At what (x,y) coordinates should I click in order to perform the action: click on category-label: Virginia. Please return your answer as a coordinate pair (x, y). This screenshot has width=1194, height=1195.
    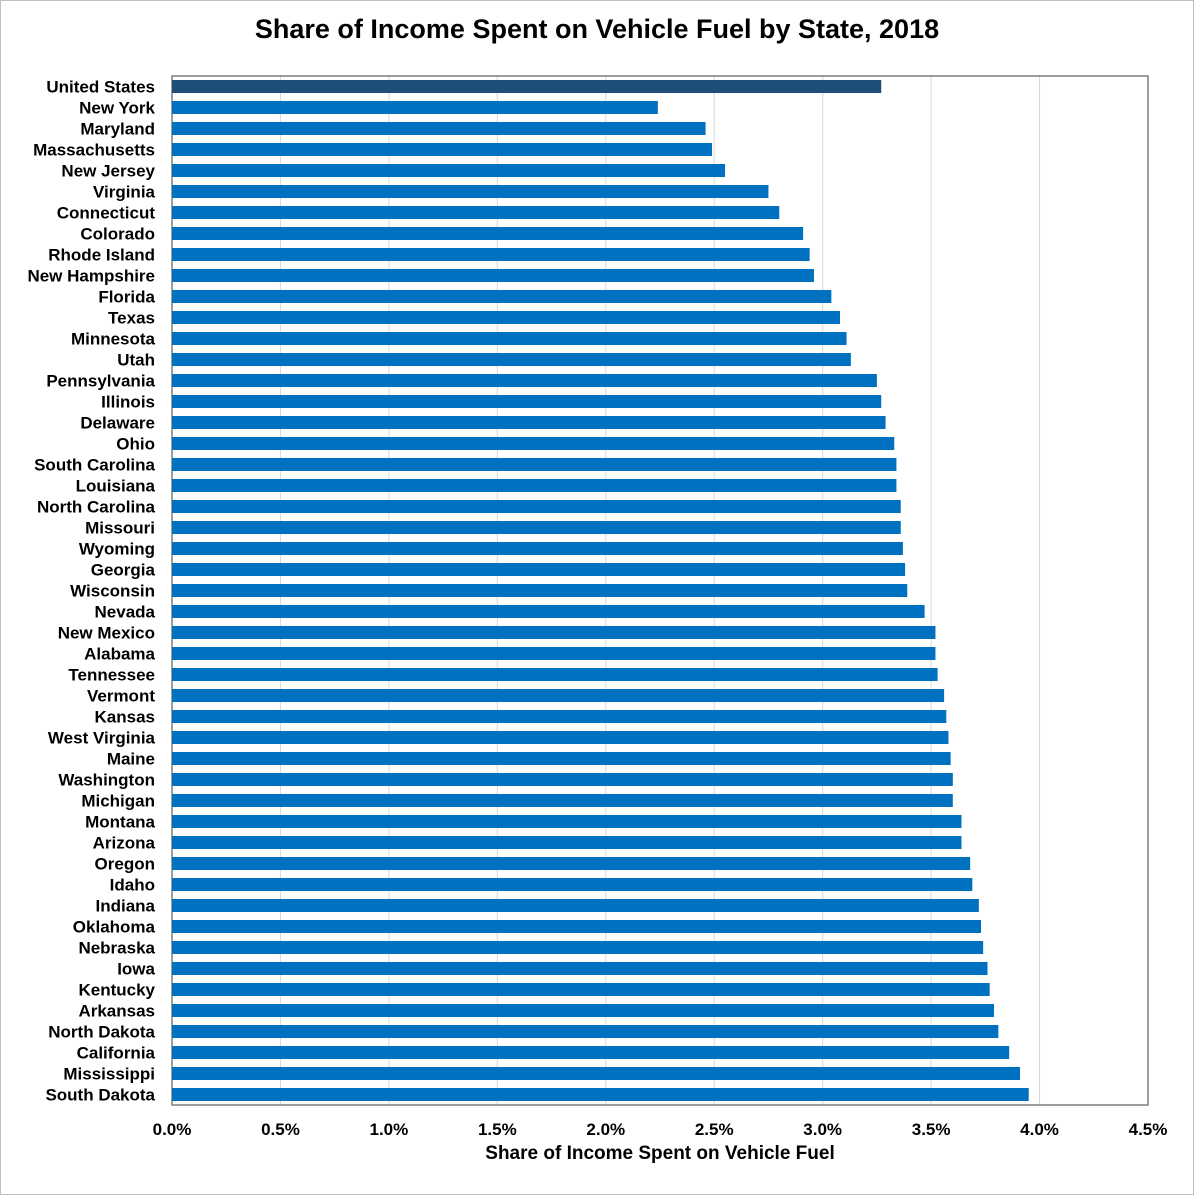
    Looking at the image, I should click on (124, 192).